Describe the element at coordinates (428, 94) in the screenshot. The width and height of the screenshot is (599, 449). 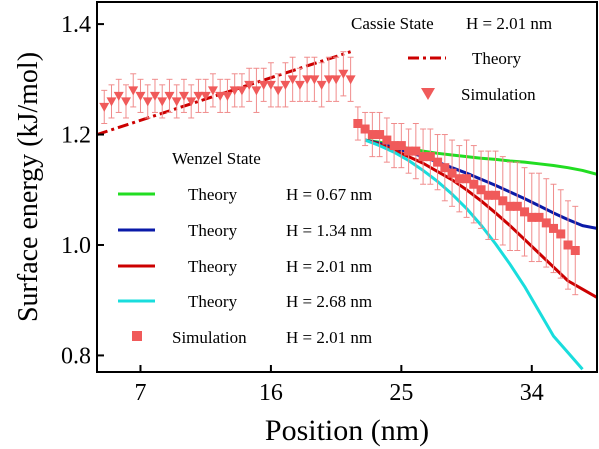
I see `cassie-legend-simulation-marker` at that location.